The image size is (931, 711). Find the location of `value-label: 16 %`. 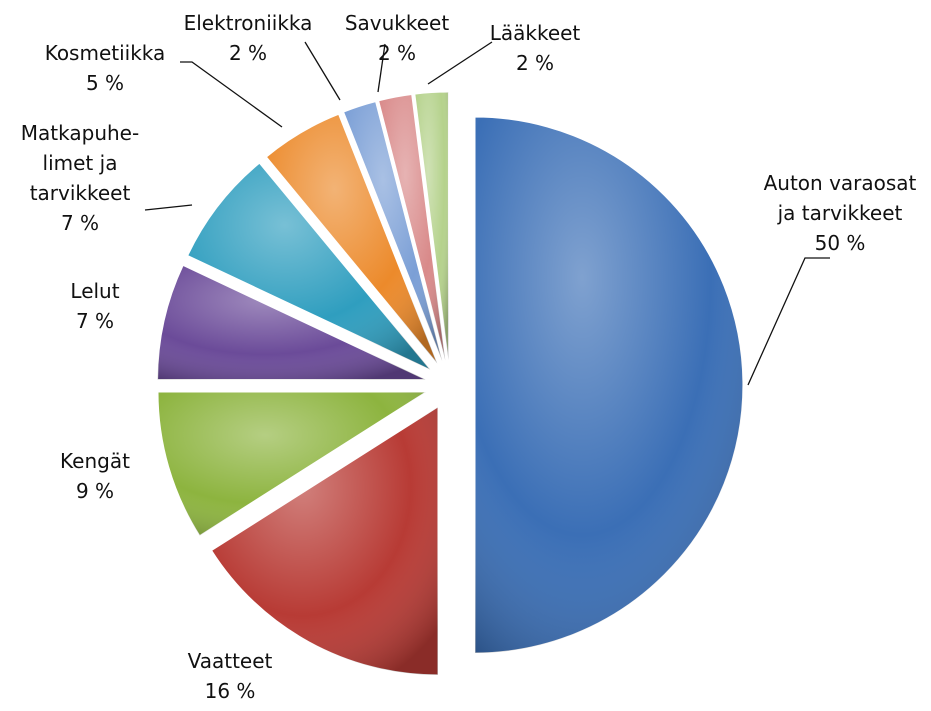

value-label: 16 % is located at coordinates (230, 691).